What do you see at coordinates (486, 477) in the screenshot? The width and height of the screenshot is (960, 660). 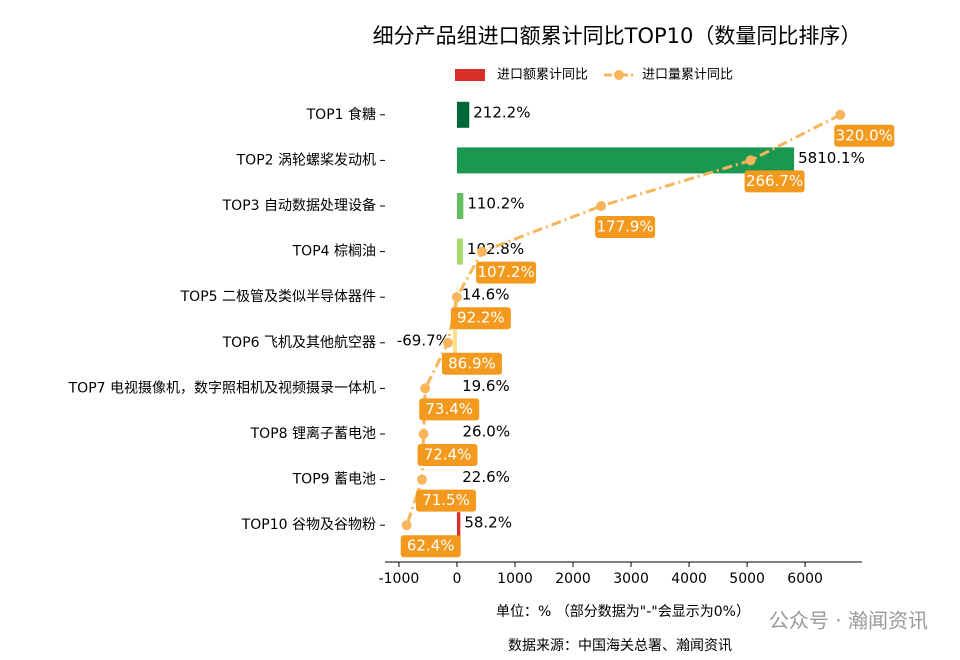 I see `bar-value-label: 22.6%` at bounding box center [486, 477].